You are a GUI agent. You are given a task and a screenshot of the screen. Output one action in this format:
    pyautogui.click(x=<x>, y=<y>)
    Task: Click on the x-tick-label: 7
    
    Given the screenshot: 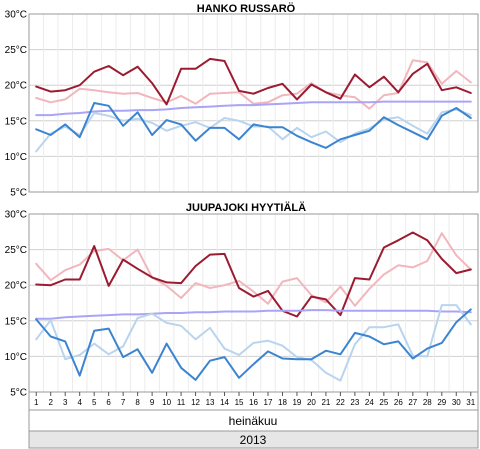 What is the action you would take?
    pyautogui.click(x=123, y=402)
    